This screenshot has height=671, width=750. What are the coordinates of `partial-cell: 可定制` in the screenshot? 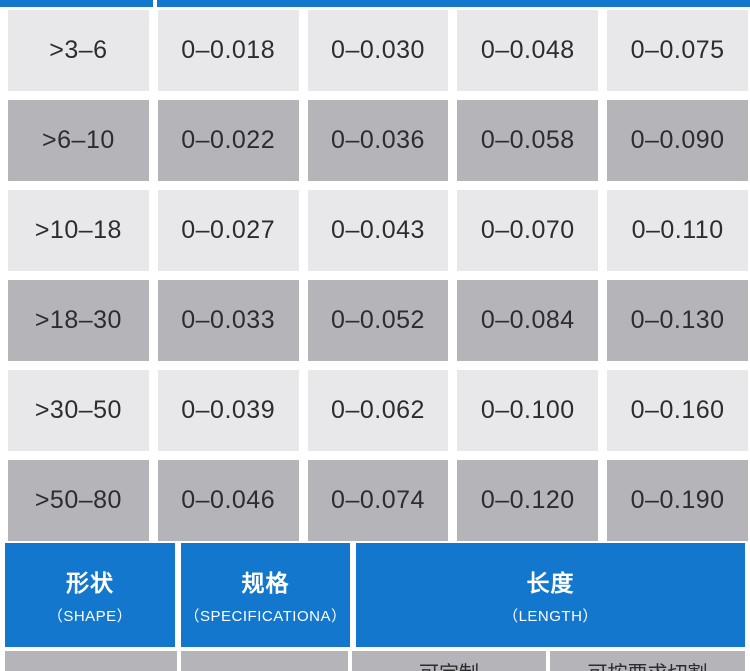 It's located at (449, 661).